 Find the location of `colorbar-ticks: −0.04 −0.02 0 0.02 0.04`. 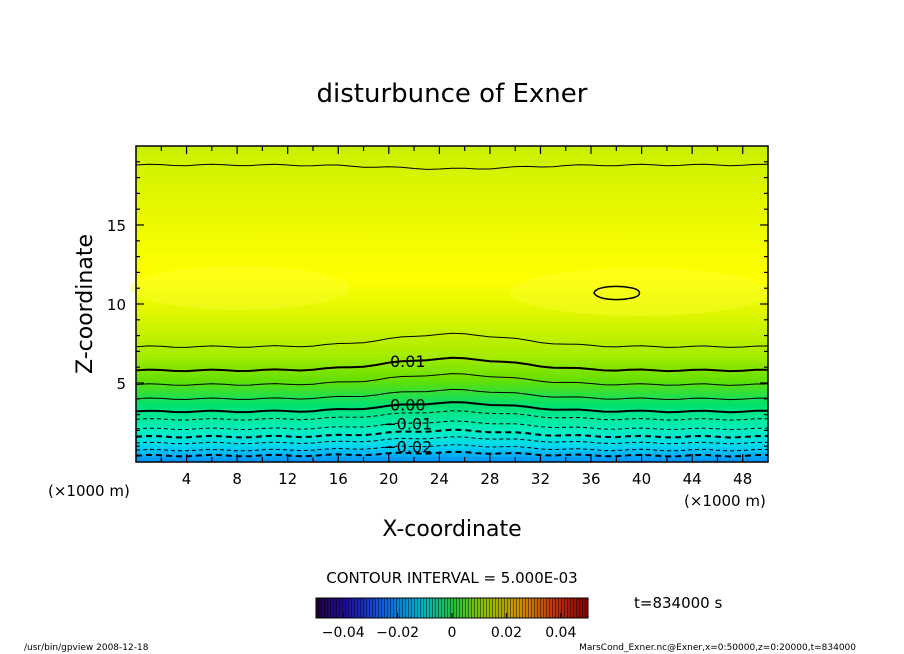

colorbar-ticks: −0.04 −0.02 0 0.02 0.04 is located at coordinates (449, 627).